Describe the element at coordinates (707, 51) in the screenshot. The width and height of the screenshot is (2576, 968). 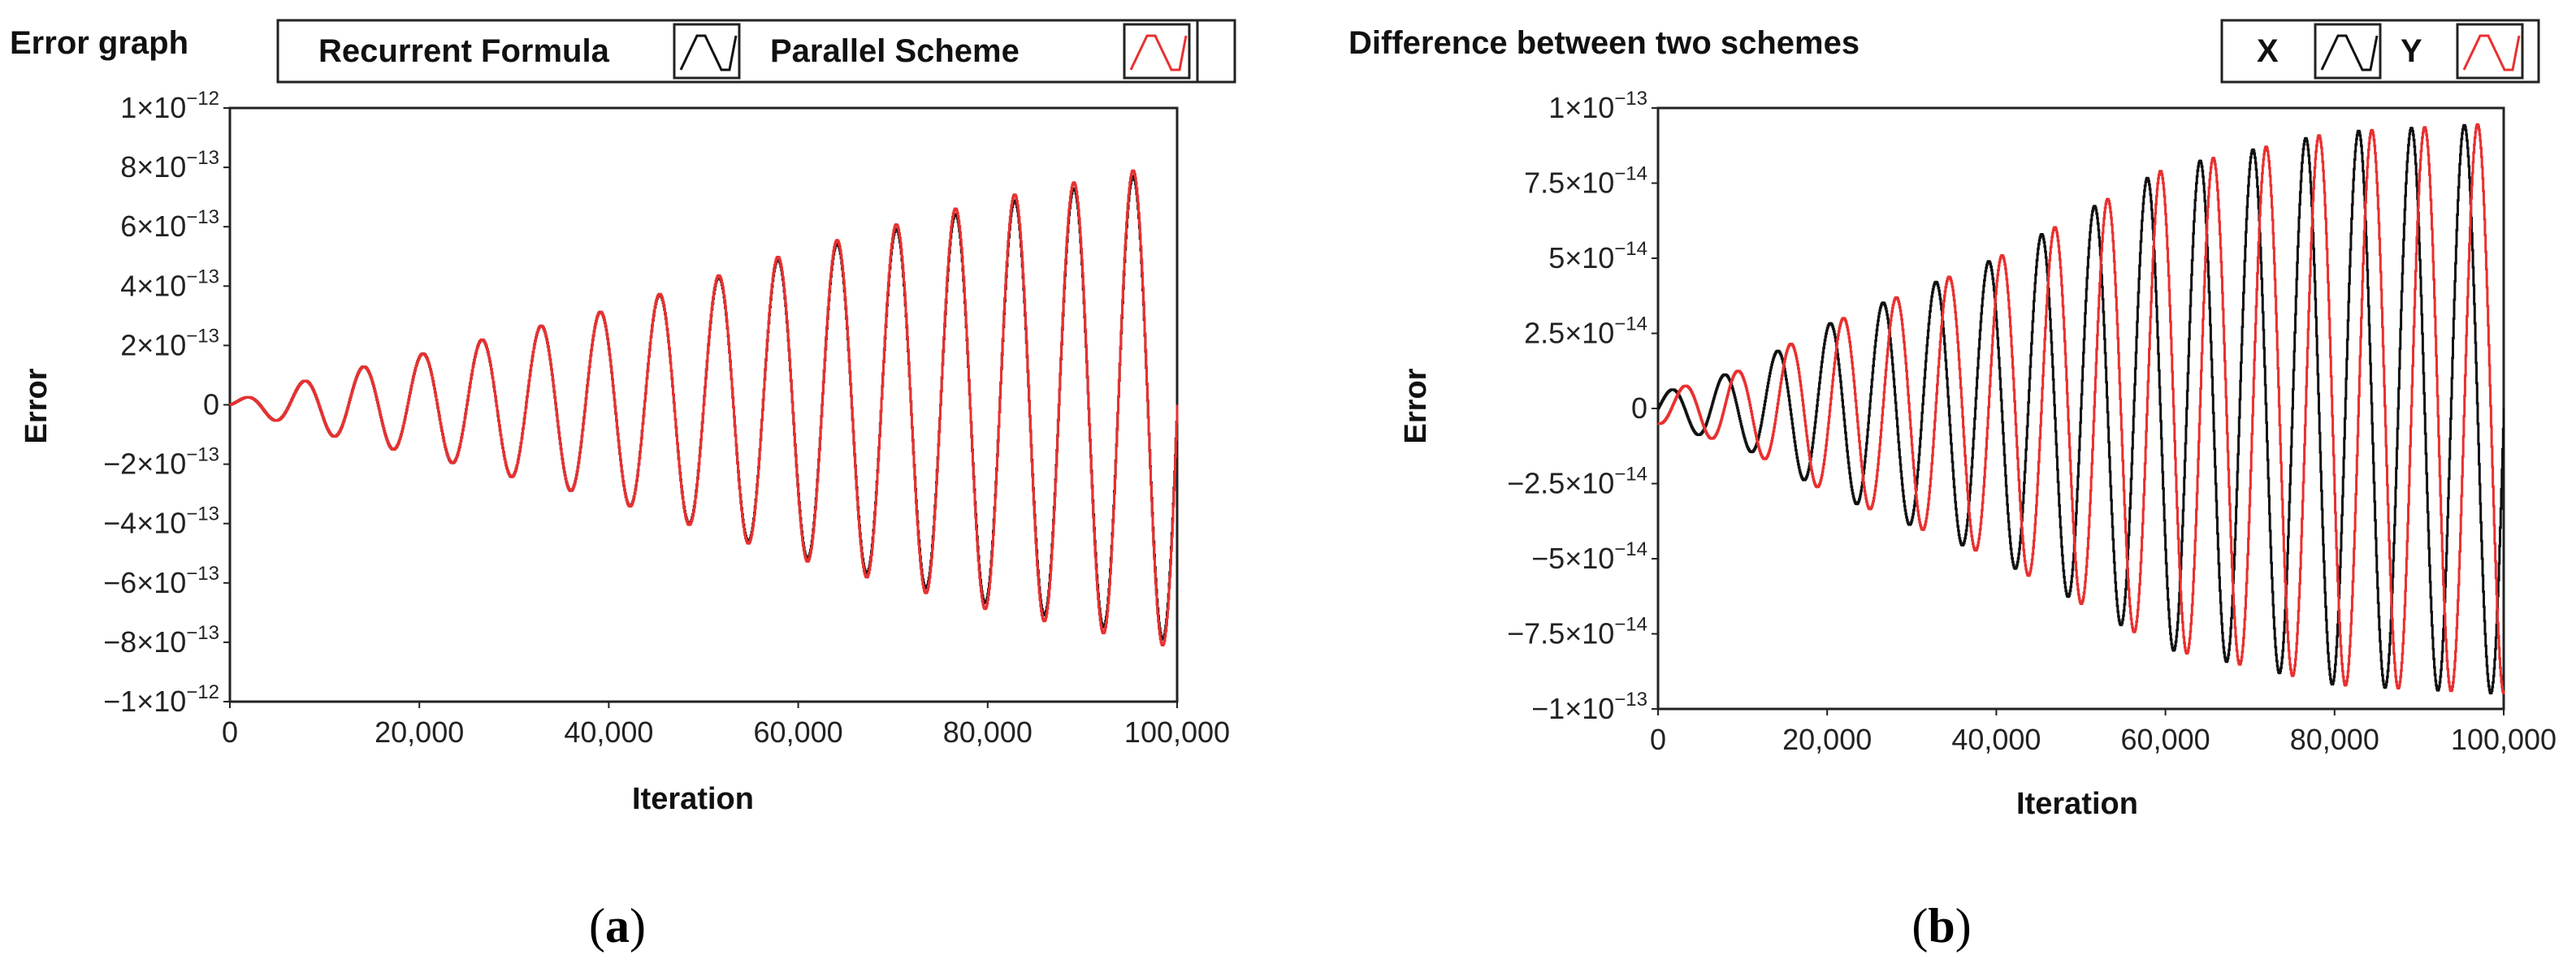
I see `legend-swatch-recurrent-formula` at that location.